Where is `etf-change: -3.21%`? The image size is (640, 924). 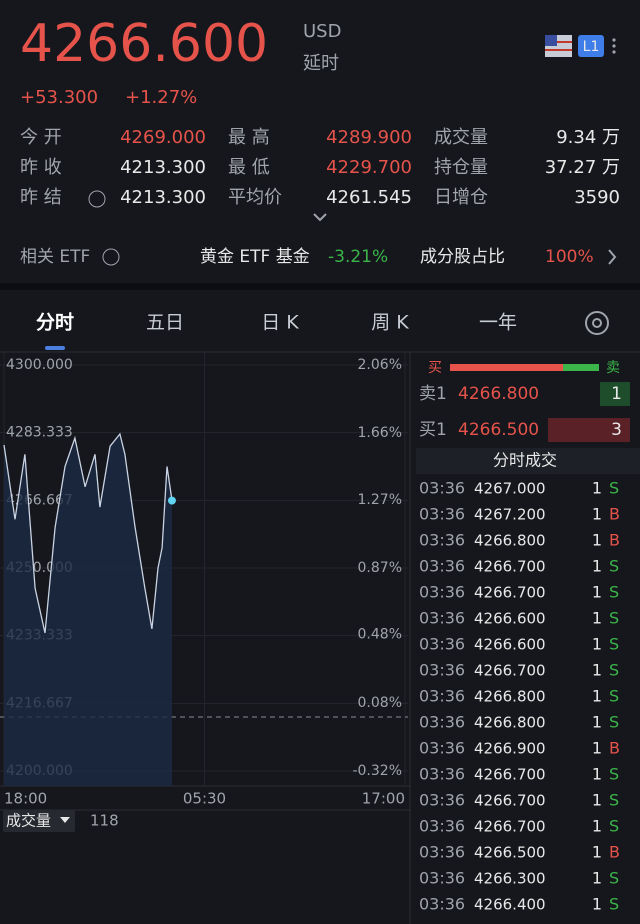 etf-change: -3.21% is located at coordinates (358, 257).